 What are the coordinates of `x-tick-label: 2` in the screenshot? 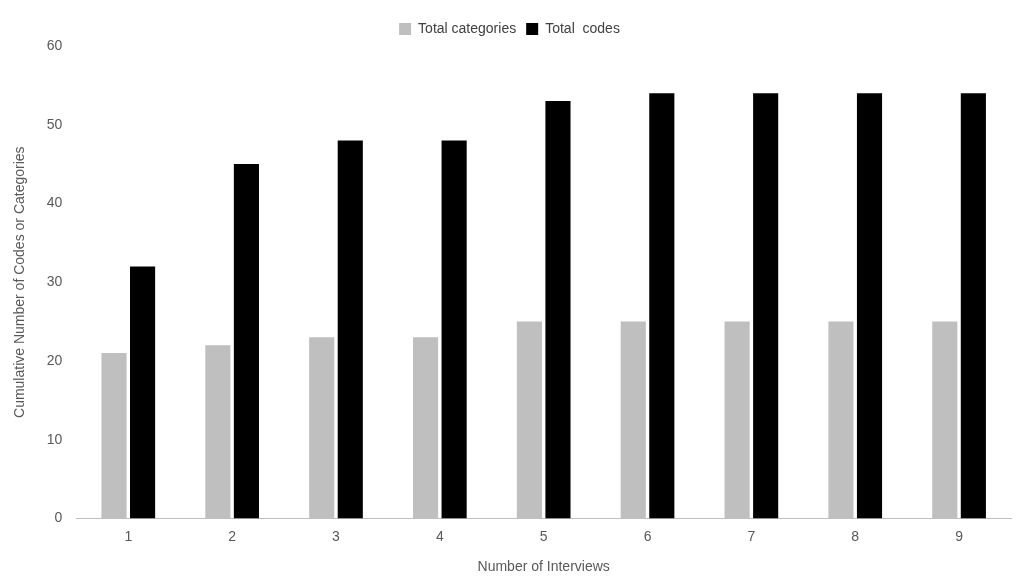 It's located at (232, 535).